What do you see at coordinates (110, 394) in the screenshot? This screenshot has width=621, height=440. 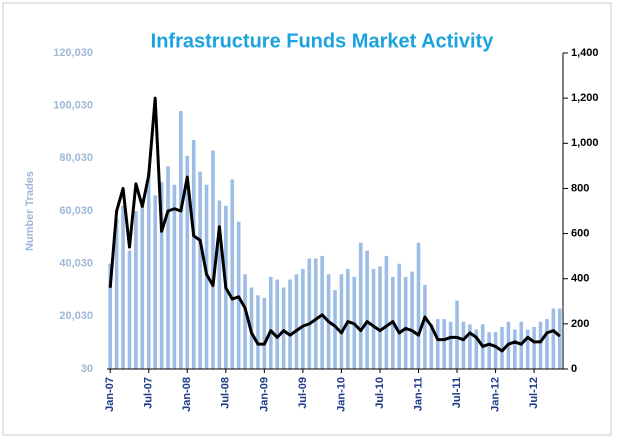 I see `x-tick-label: Jan-07` at bounding box center [110, 394].